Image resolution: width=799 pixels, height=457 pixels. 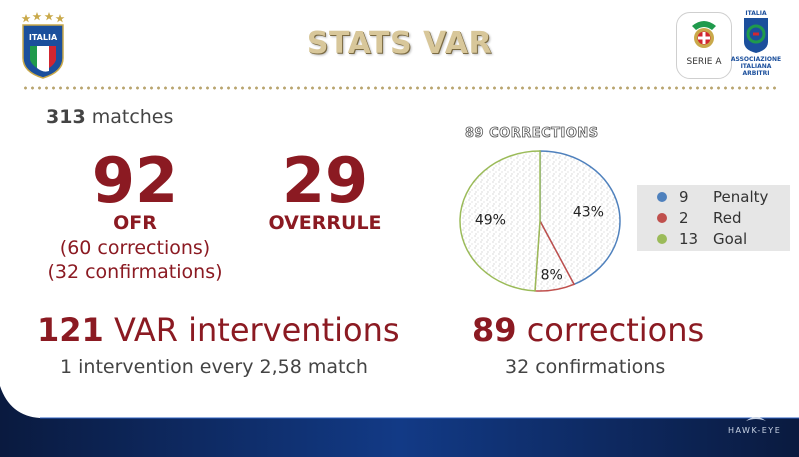 What do you see at coordinates (256, 330) in the screenshot?
I see `interventions-label: VAR interventions` at bounding box center [256, 330].